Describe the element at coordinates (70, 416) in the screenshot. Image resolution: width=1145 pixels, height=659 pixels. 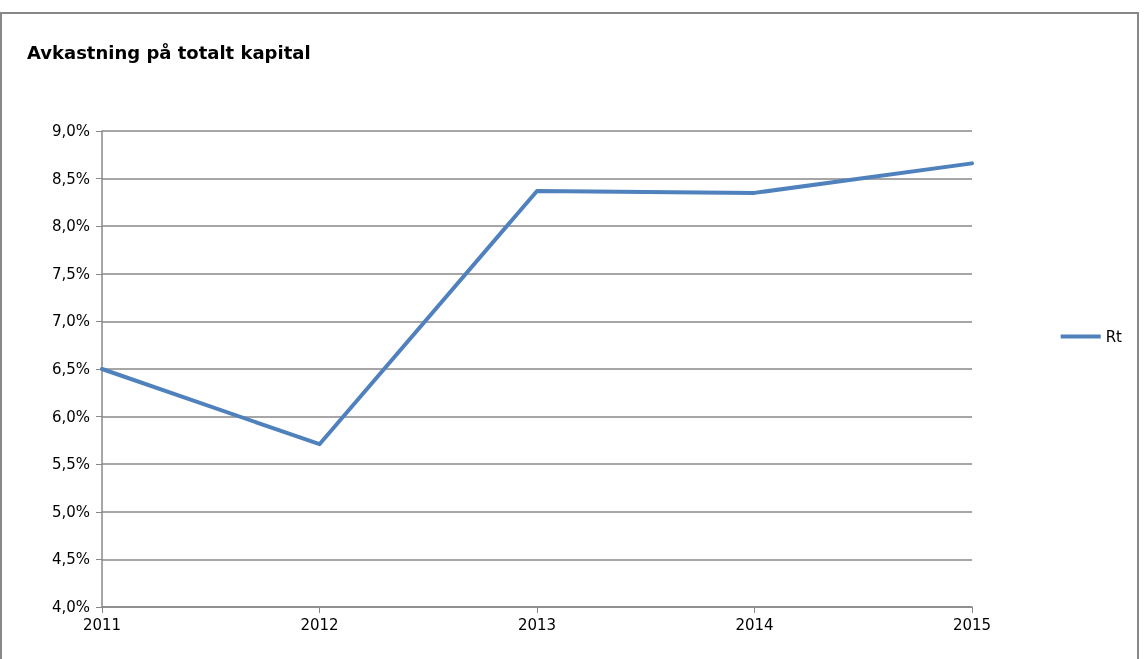
I see `y-tick-label: 6,0%` at that location.